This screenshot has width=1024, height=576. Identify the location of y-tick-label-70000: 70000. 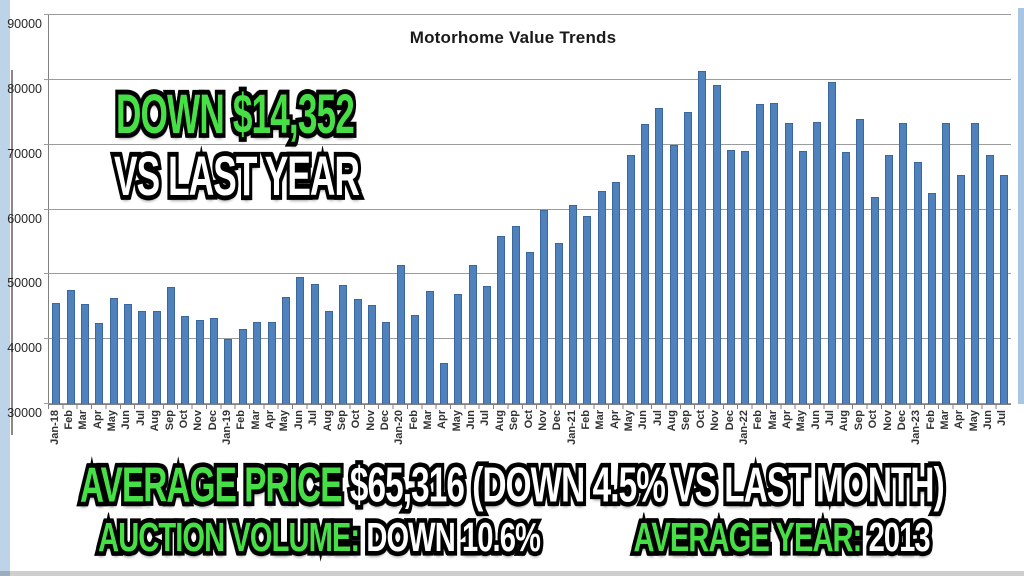
(24, 153).